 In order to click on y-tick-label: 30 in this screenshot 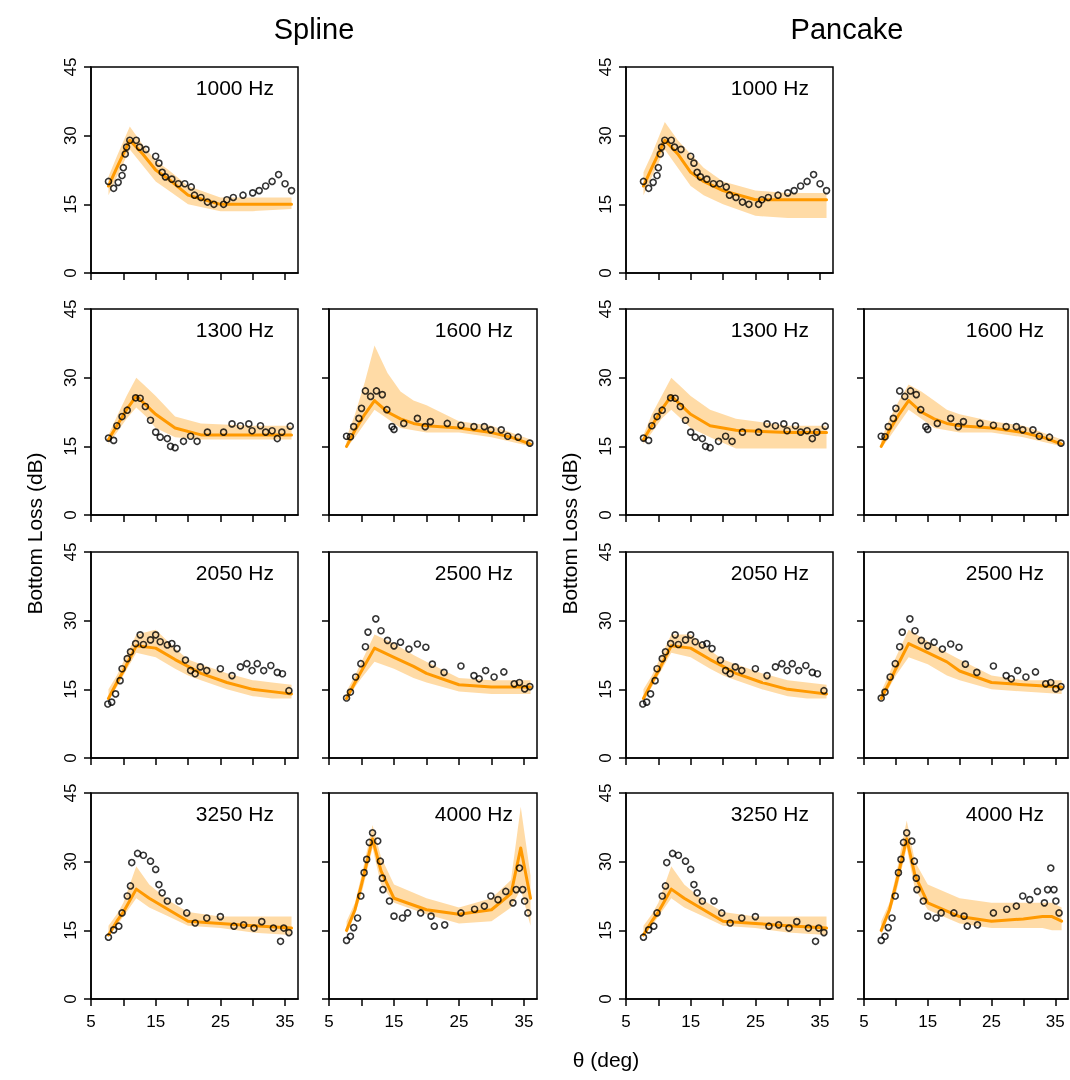, I will do `click(605, 136)`.